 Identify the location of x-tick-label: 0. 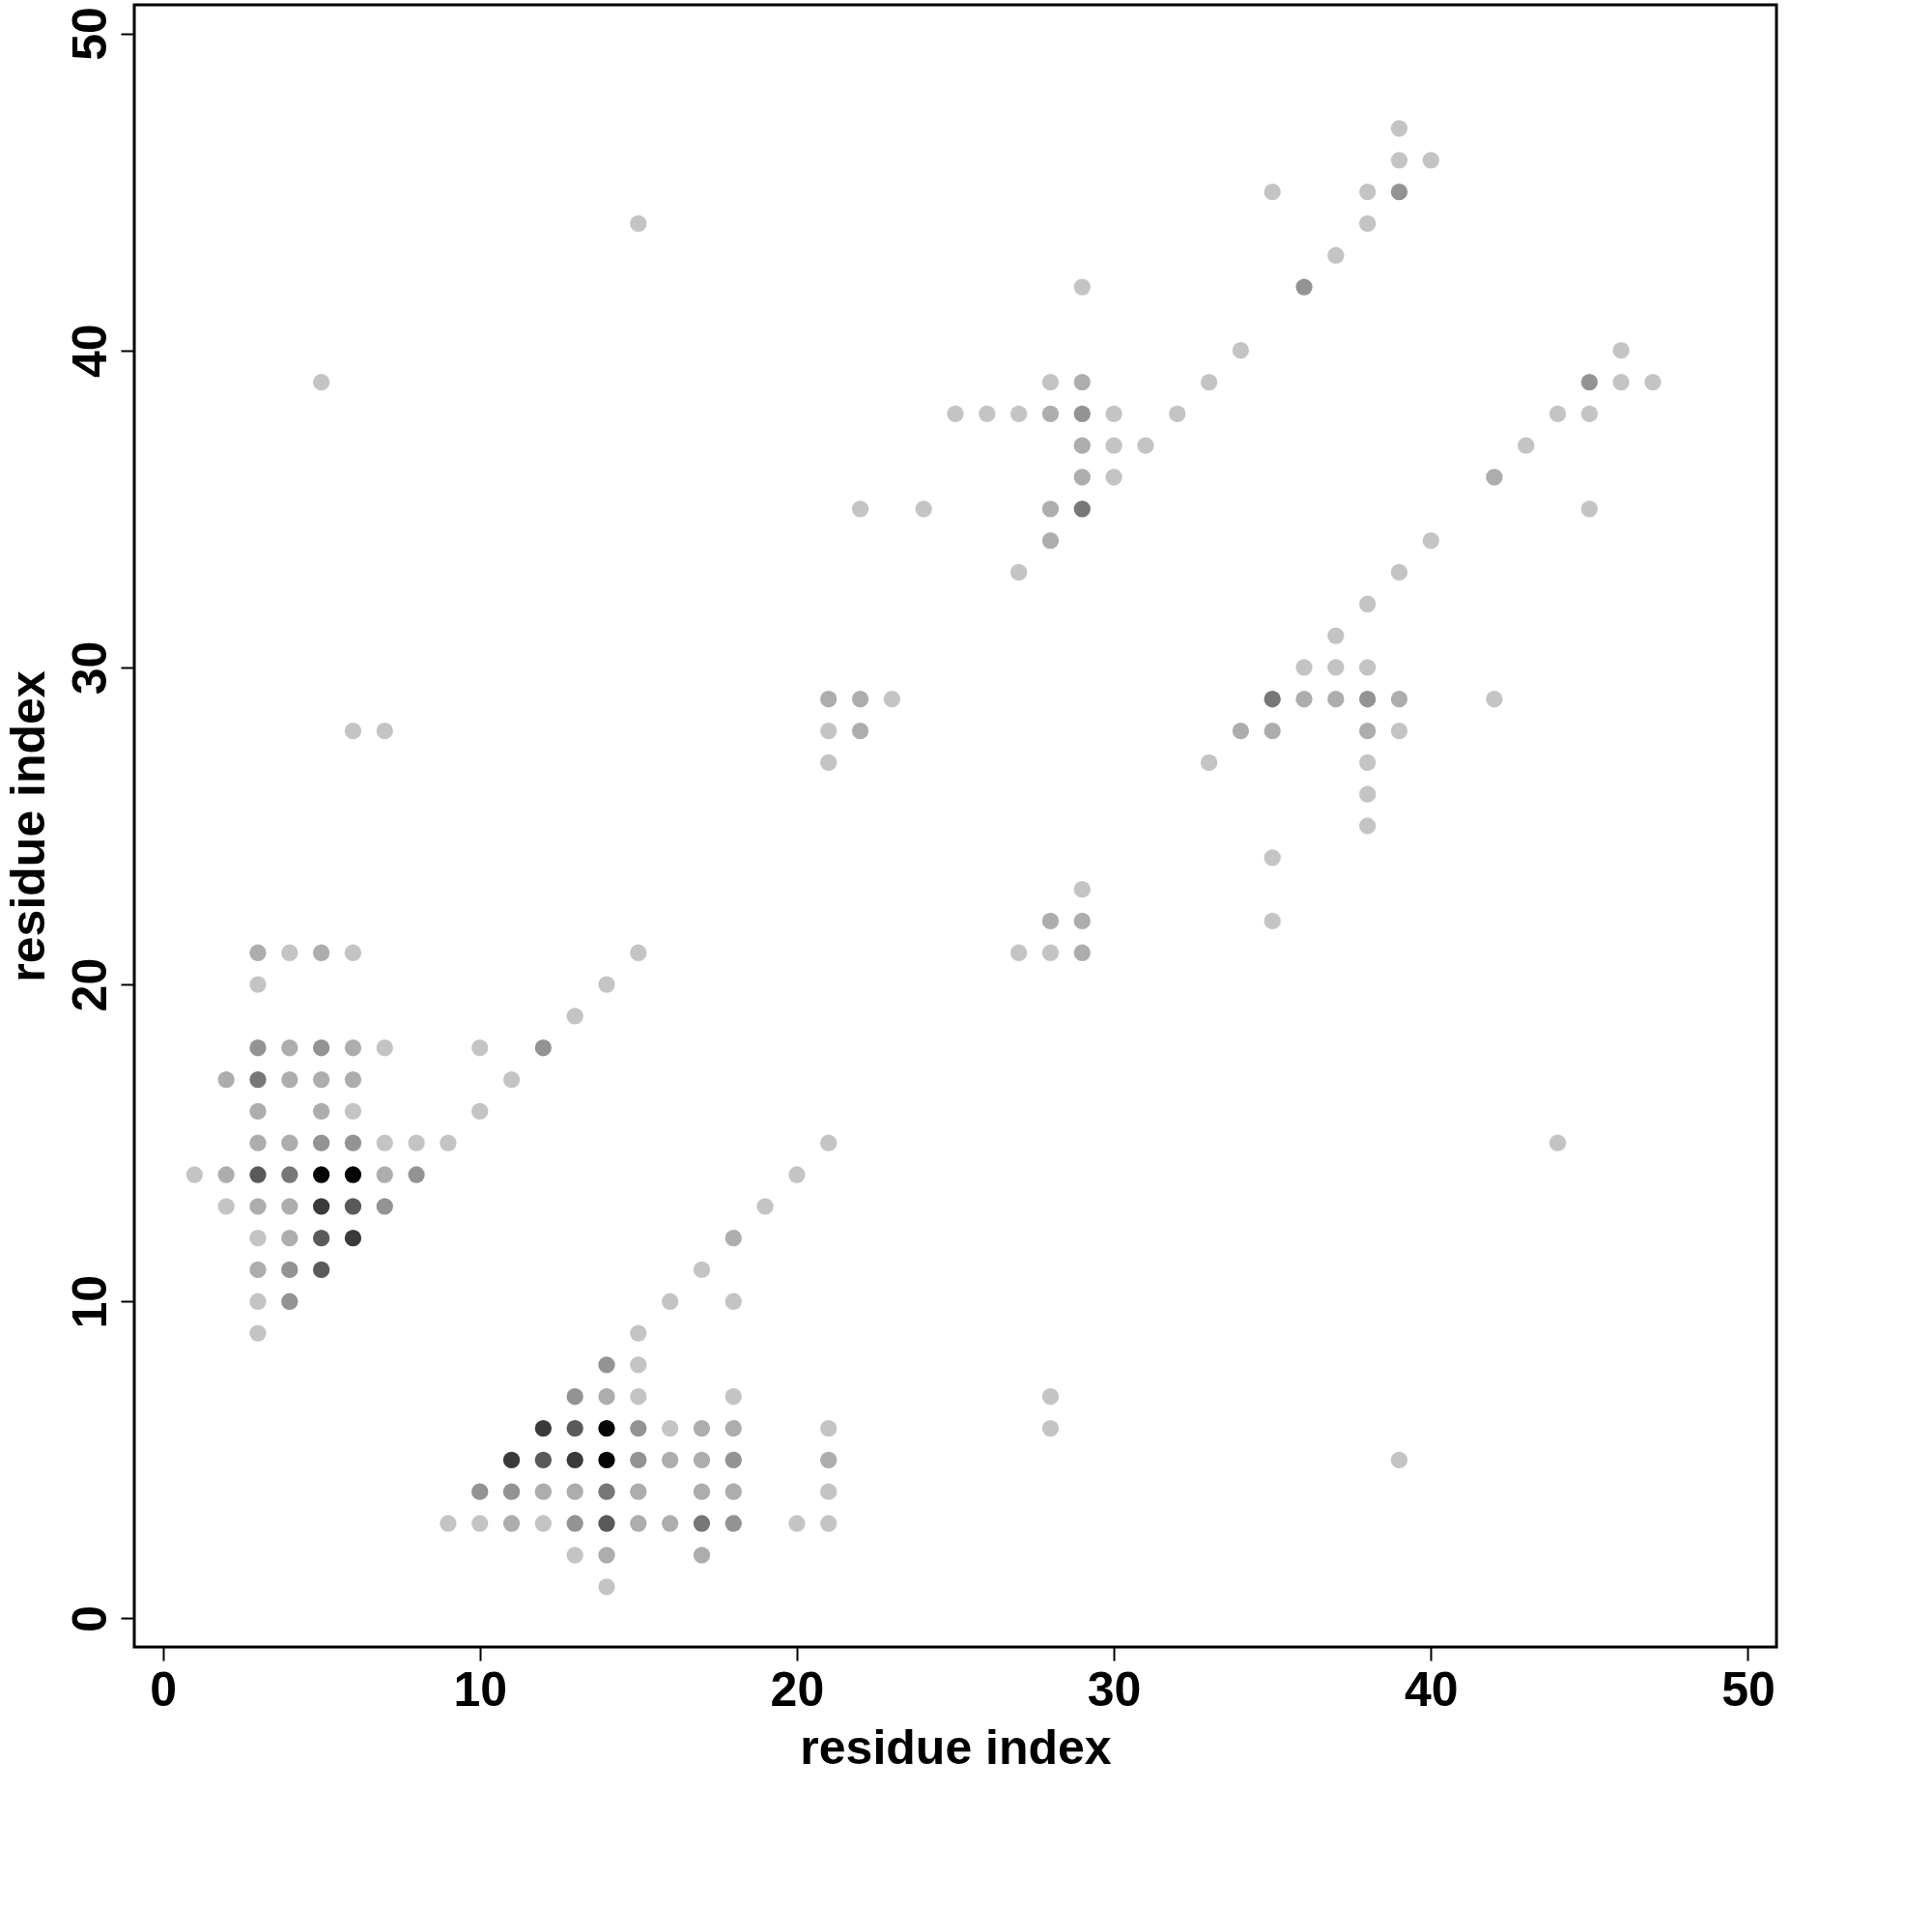
(163, 1689).